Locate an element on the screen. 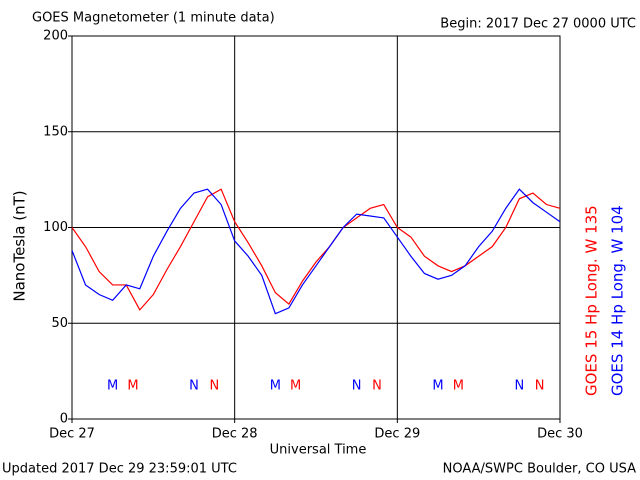 The width and height of the screenshot is (640, 480). y-tick-label: 50 is located at coordinates (59, 323).